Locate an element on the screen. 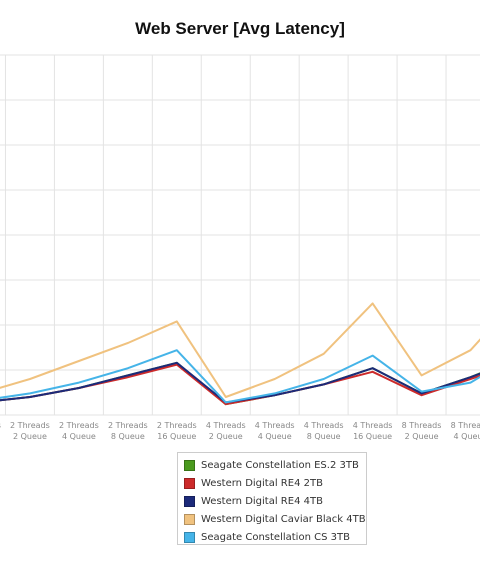 This screenshot has height=570, width=480. legend-label: Seagate Constellation CS 3TB is located at coordinates (275, 537).